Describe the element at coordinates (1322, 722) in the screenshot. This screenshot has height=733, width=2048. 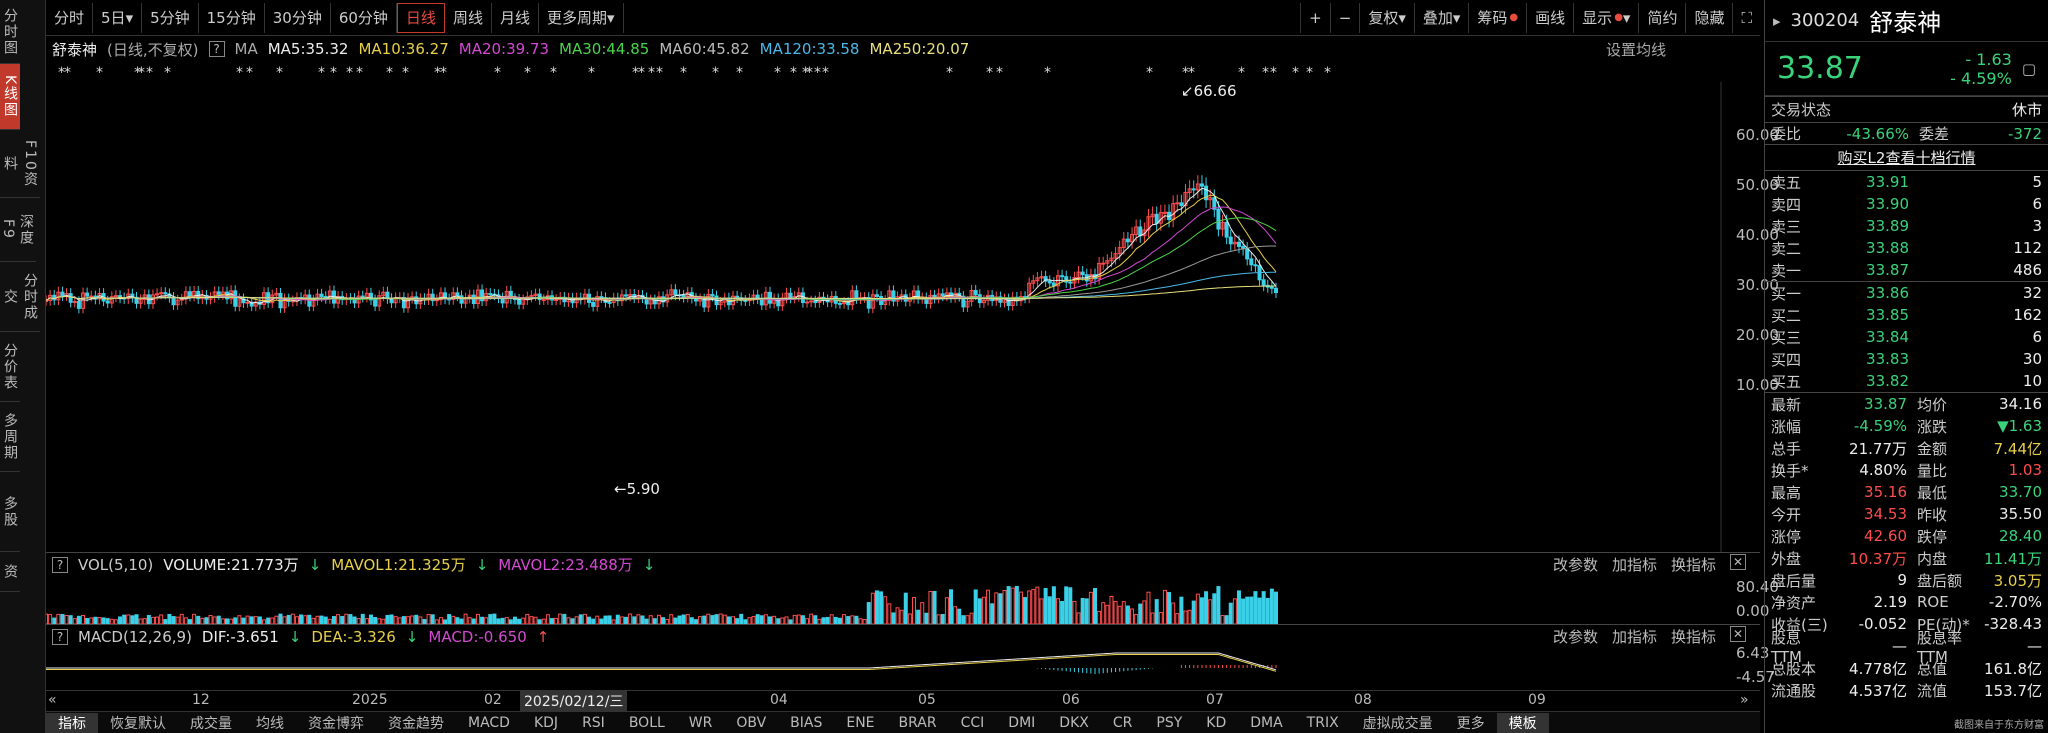
I see `indicator-tab: TRIX` at that location.